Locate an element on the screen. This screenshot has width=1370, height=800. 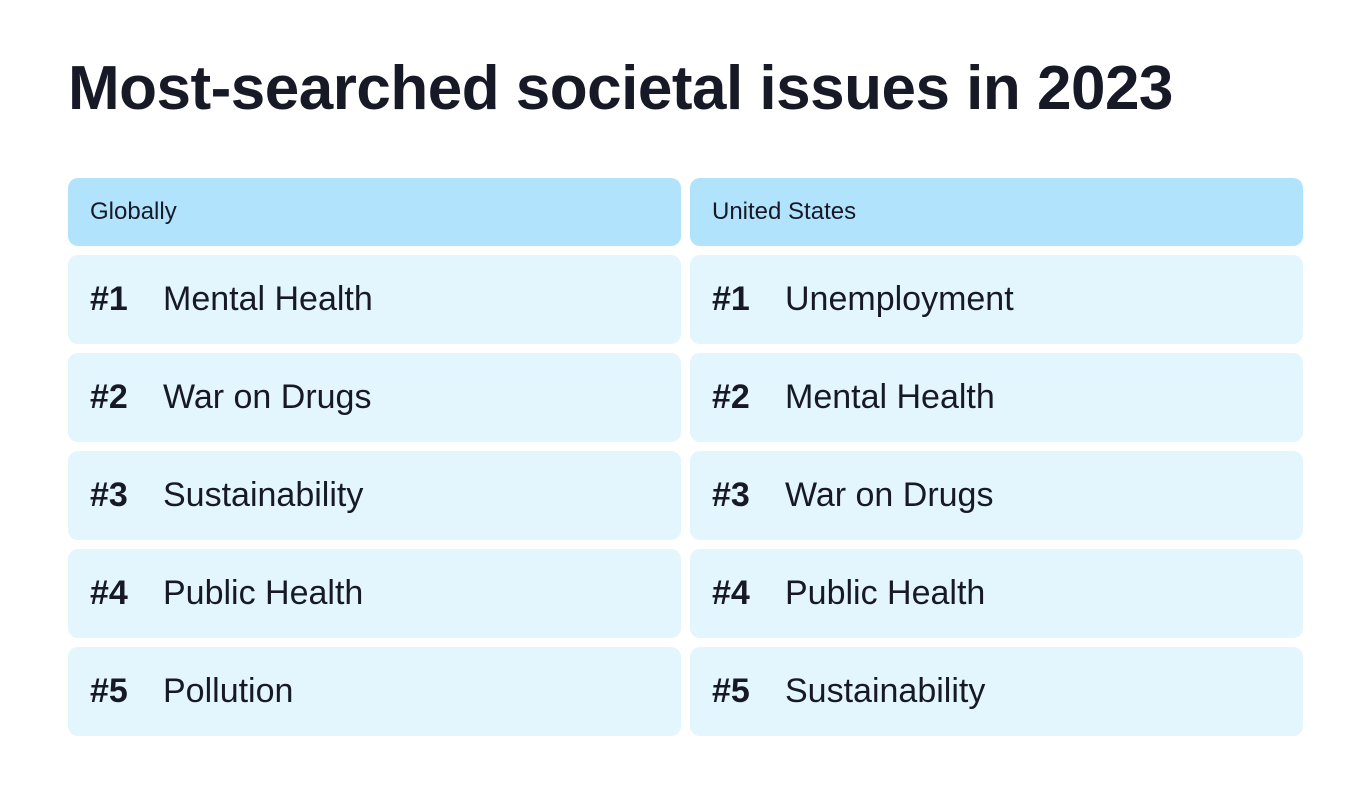
table-row: #3 War on Drugs is located at coordinates (996, 495).